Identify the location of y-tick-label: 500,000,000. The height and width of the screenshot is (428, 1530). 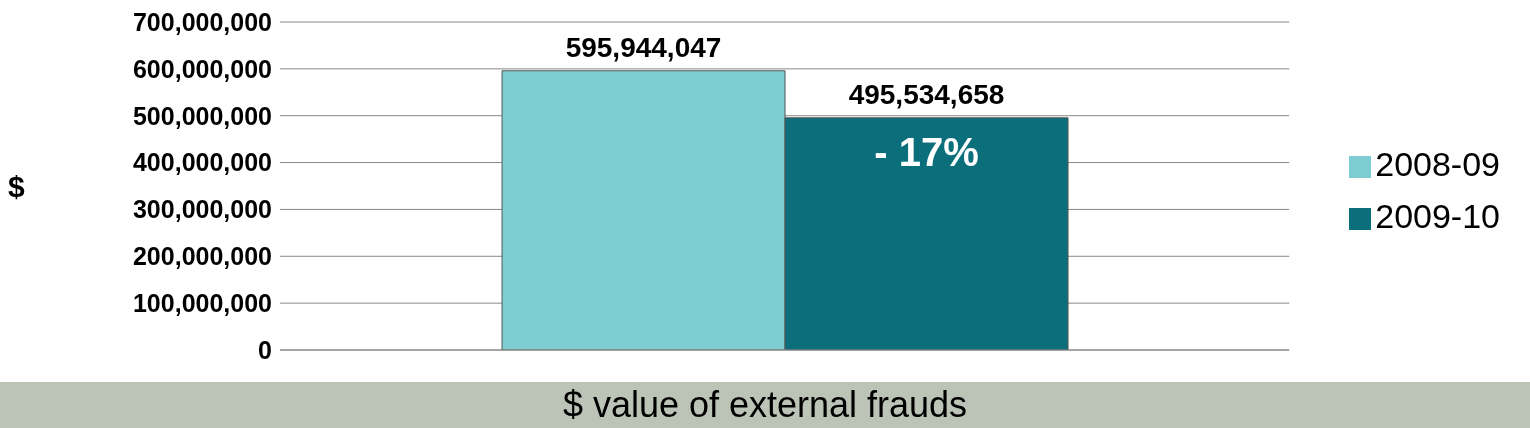
(202, 115).